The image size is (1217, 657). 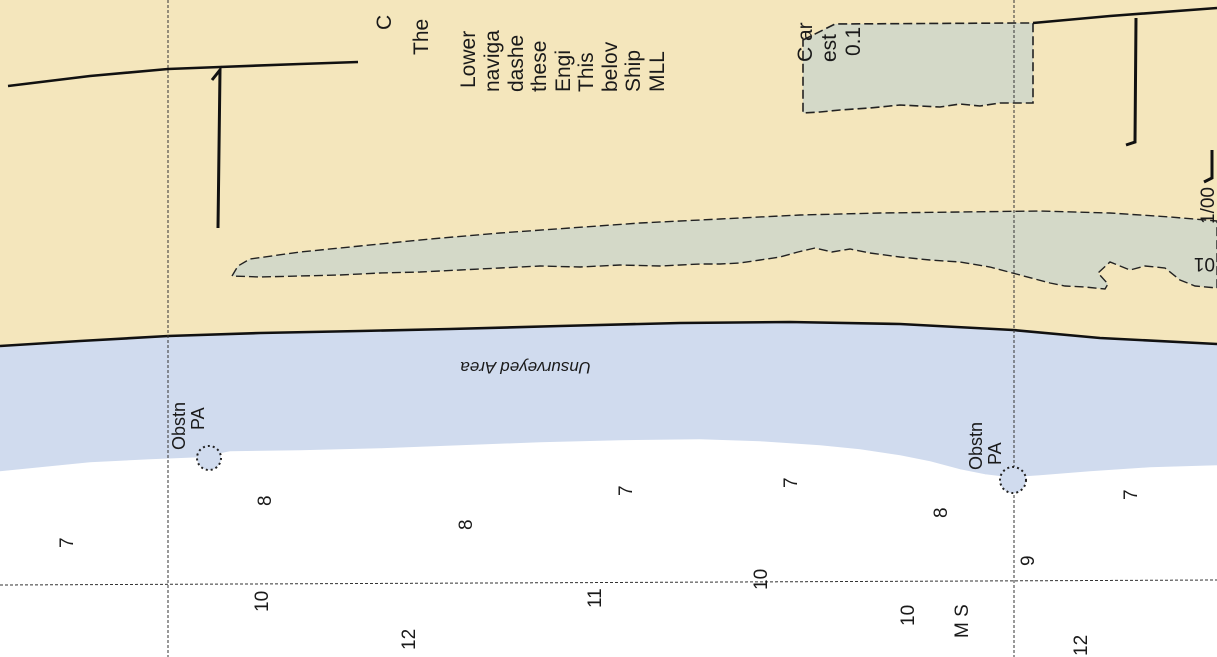 What do you see at coordinates (633, 71) in the screenshot?
I see `chart-note-line: Ship` at bounding box center [633, 71].